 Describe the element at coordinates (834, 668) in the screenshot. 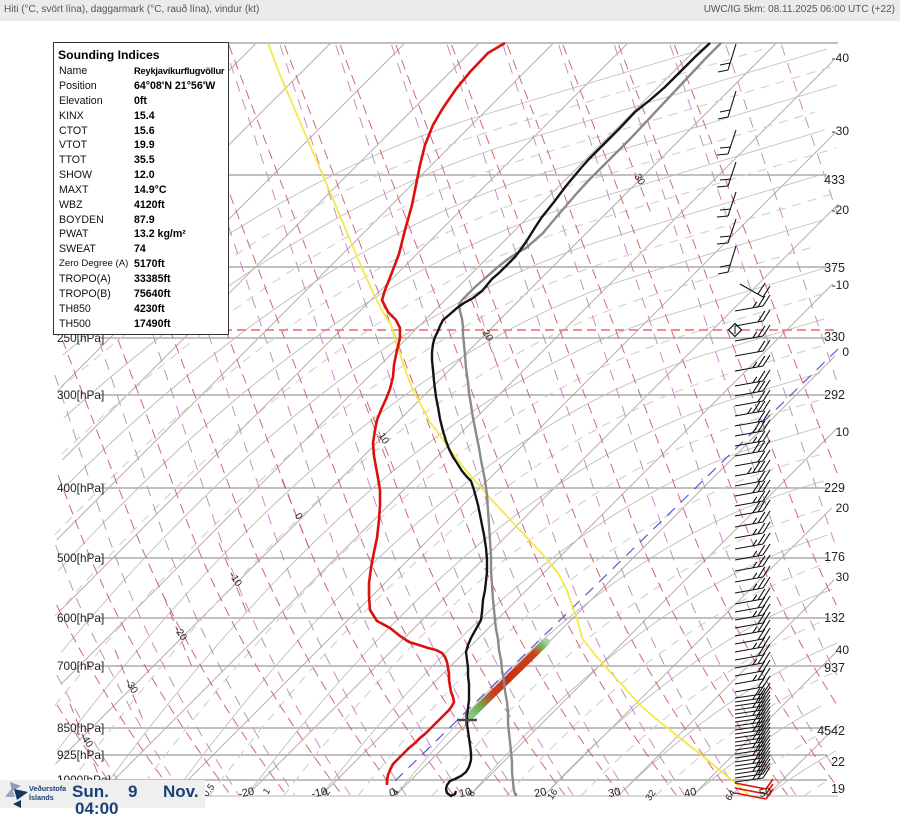

I see `svg-text: 937` at that location.